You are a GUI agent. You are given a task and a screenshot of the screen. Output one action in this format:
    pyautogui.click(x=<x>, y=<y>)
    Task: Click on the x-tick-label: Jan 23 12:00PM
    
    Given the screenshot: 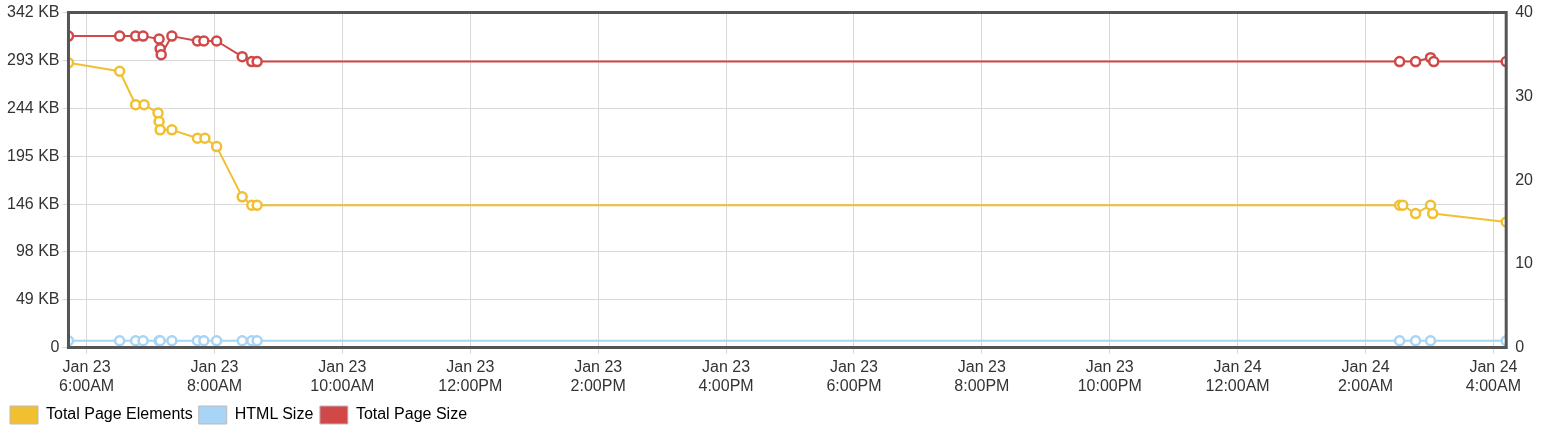 What is the action you would take?
    pyautogui.click(x=470, y=375)
    